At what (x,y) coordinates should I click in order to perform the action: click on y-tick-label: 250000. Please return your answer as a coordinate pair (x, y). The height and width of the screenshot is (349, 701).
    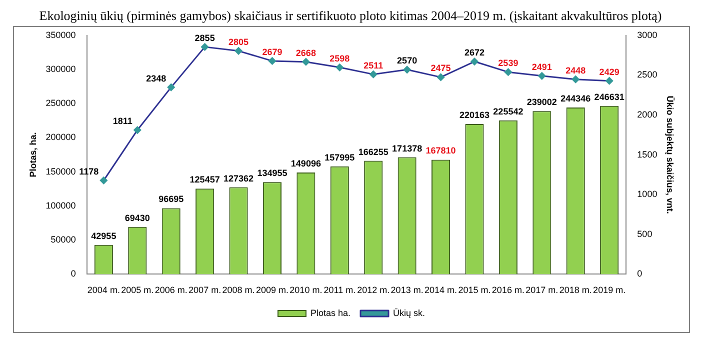
    Looking at the image, I should click on (61, 103).